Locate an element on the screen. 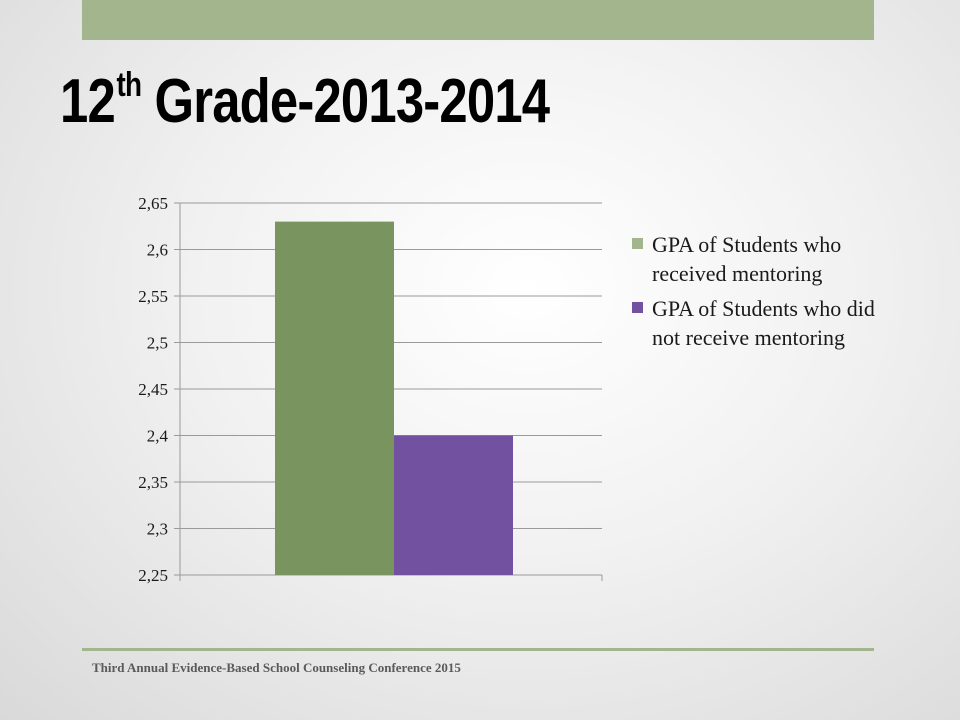 The image size is (960, 720). title-superscript: th is located at coordinates (129, 85).